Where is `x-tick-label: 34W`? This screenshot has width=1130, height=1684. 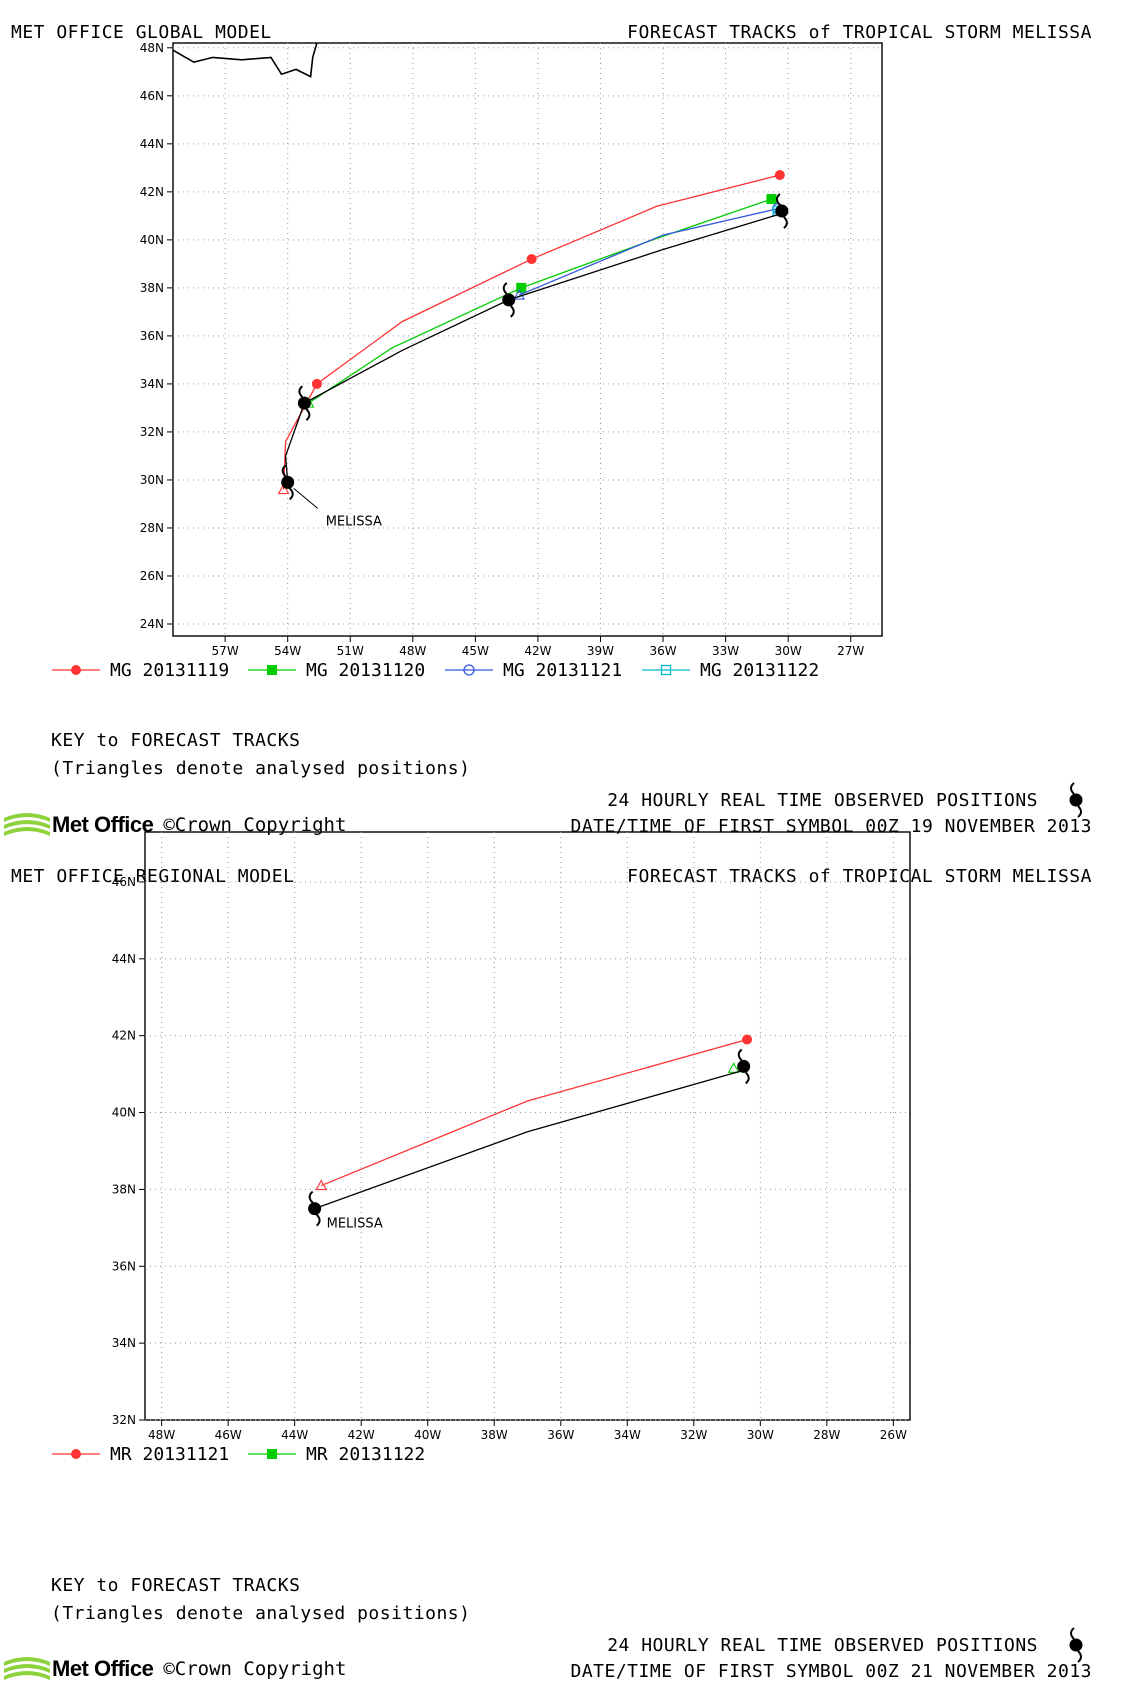 x-tick-label: 34W is located at coordinates (627, 1435).